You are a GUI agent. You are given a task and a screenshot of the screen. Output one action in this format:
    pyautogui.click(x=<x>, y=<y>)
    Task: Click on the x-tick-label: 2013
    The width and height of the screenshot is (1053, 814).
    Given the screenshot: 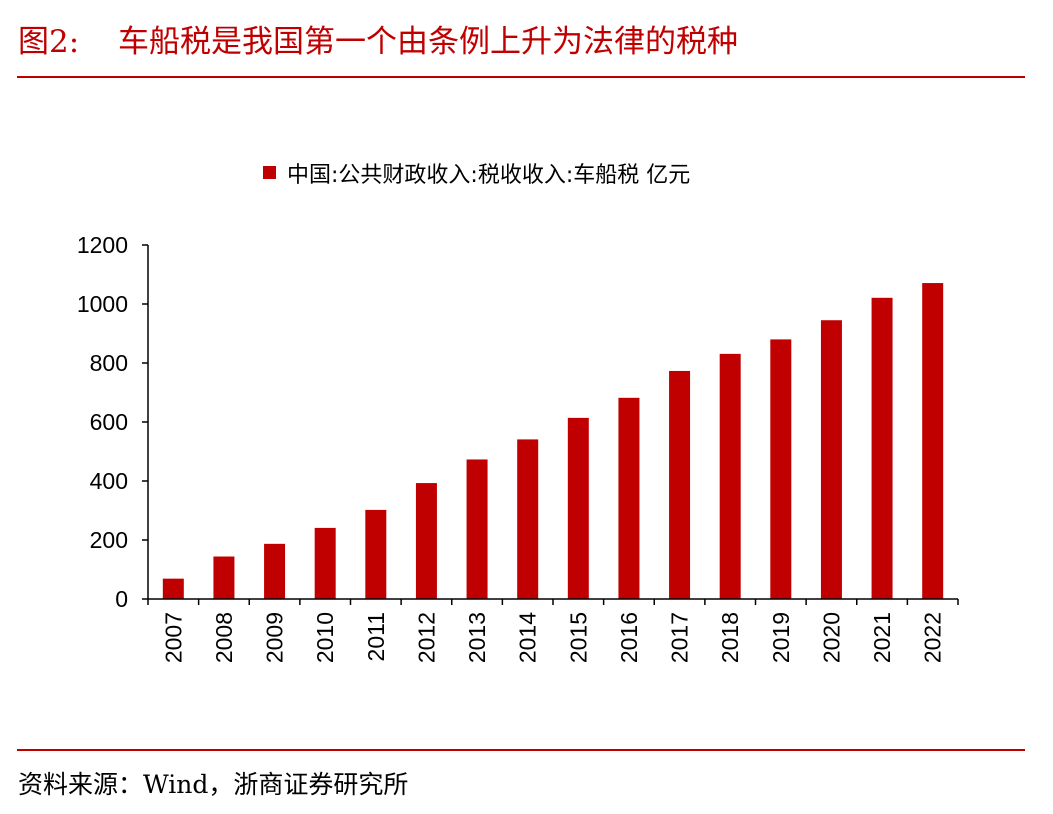 What is the action you would take?
    pyautogui.click(x=477, y=637)
    